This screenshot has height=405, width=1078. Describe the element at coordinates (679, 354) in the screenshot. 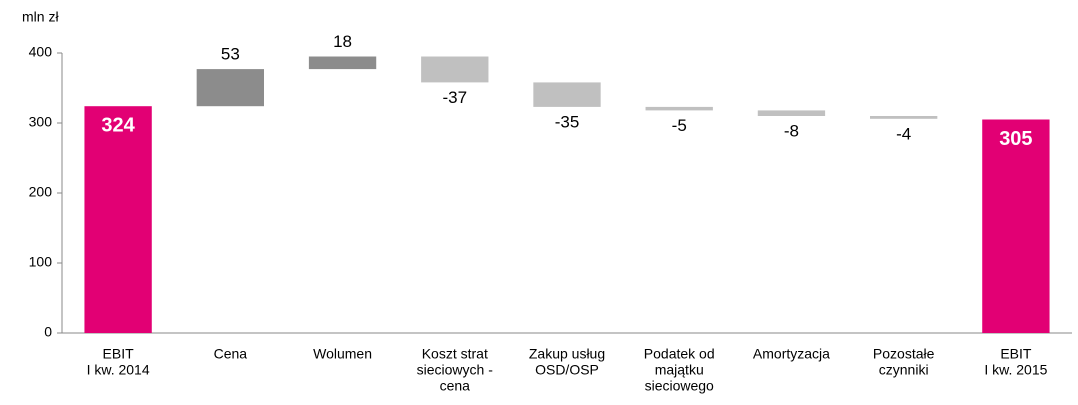

I see `x-tick-label: Podatek od` at that location.